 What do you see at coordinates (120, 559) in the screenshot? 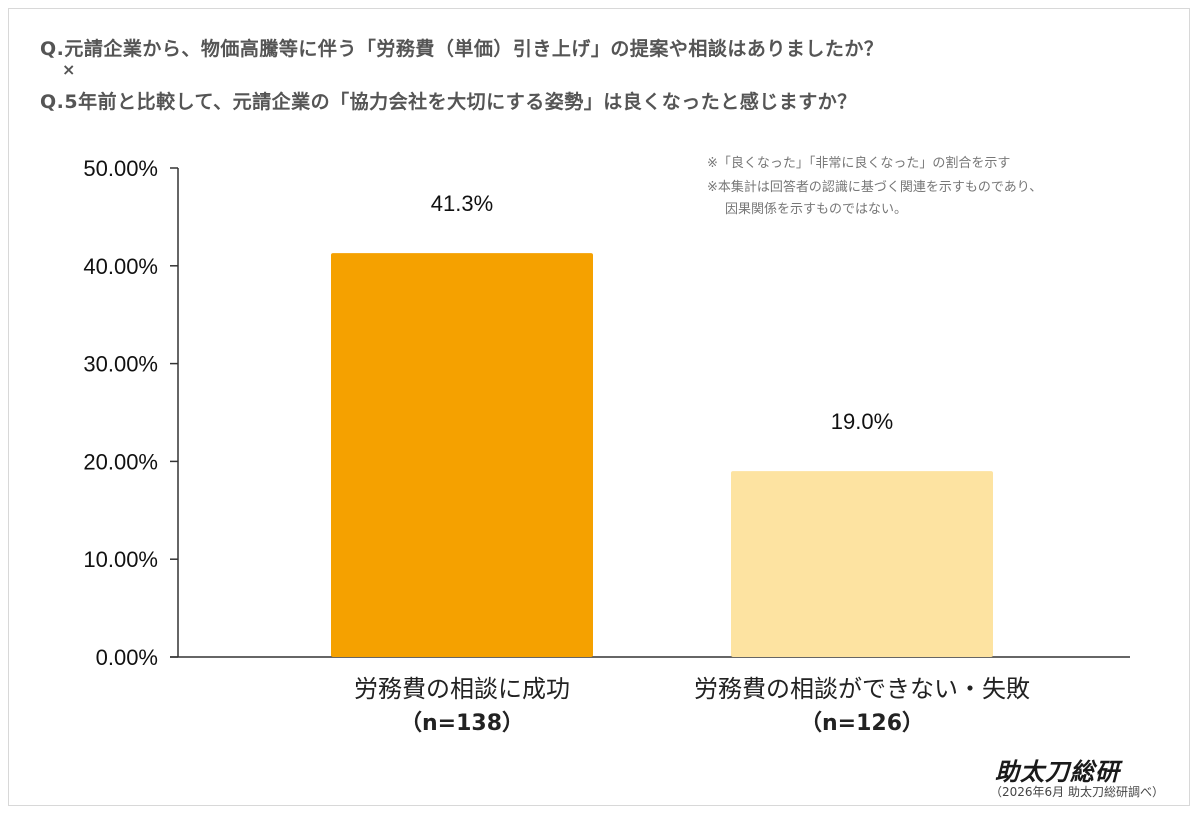
I see `y-tick-label: 10.00%` at bounding box center [120, 559].